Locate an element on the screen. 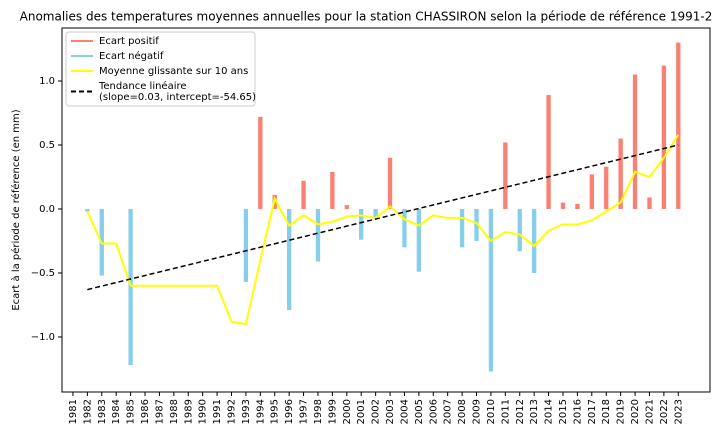 The height and width of the screenshot is (436, 720). x-tick-label: 2022 is located at coordinates (664, 411).